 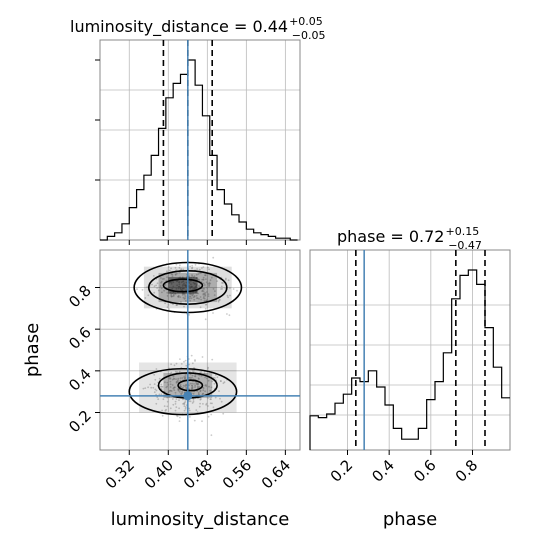 I want to click on p2-frame, so click(x=200, y=350).